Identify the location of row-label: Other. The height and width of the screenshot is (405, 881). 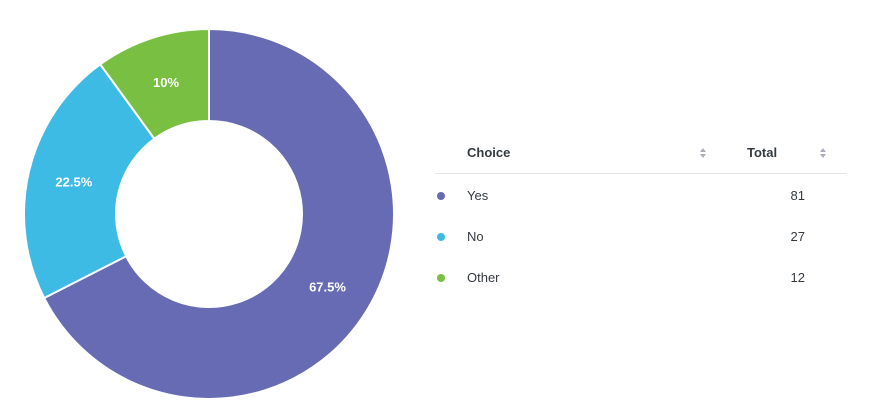
(483, 277).